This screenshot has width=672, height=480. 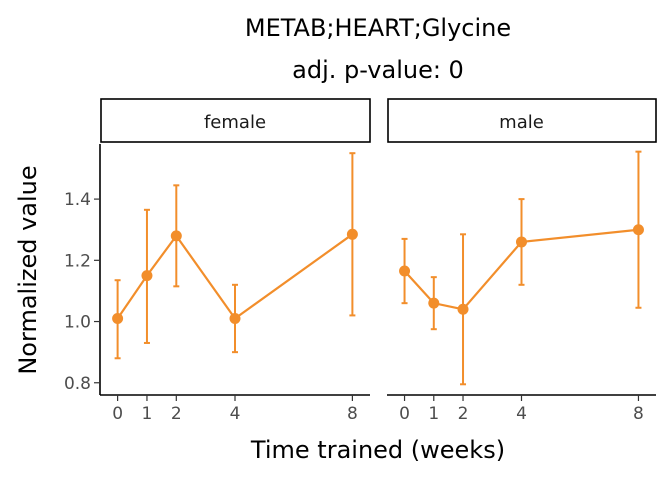 I want to click on facet-strip-label: female, so click(x=235, y=122).